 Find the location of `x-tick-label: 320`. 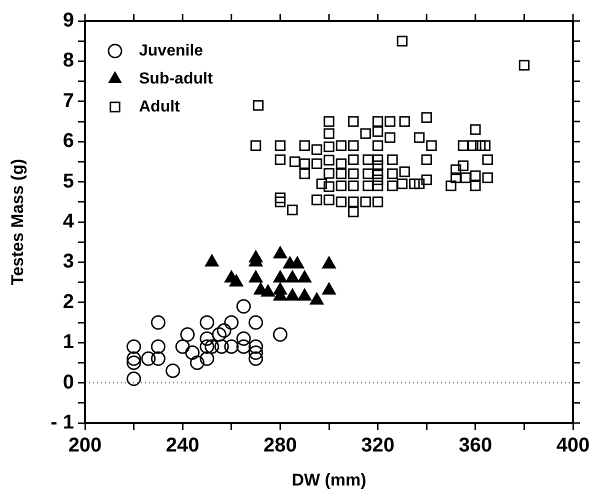

x-tick-label: 320 is located at coordinates (377, 445).